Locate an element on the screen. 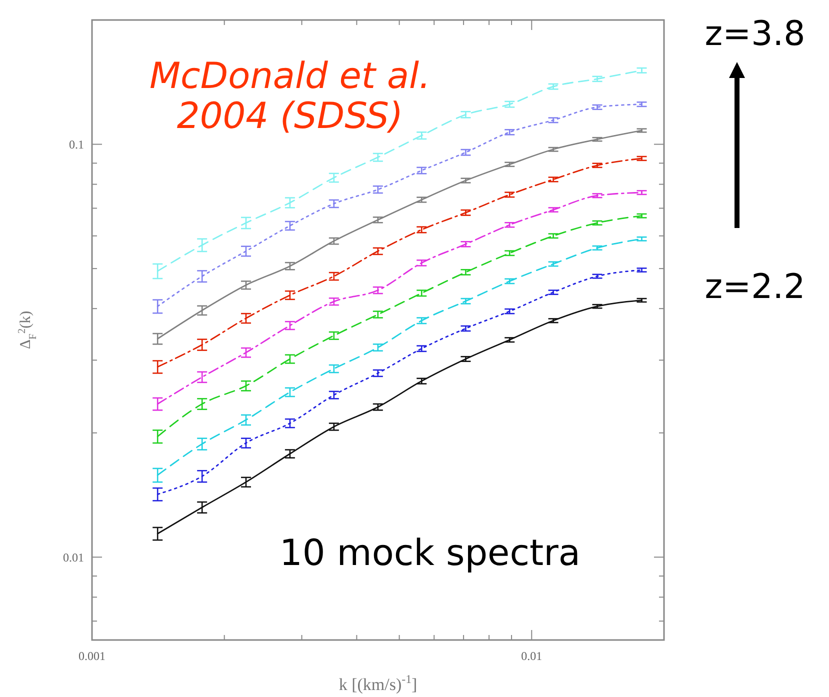 The image size is (829, 697). text: z=3.8 is located at coordinates (755, 34).